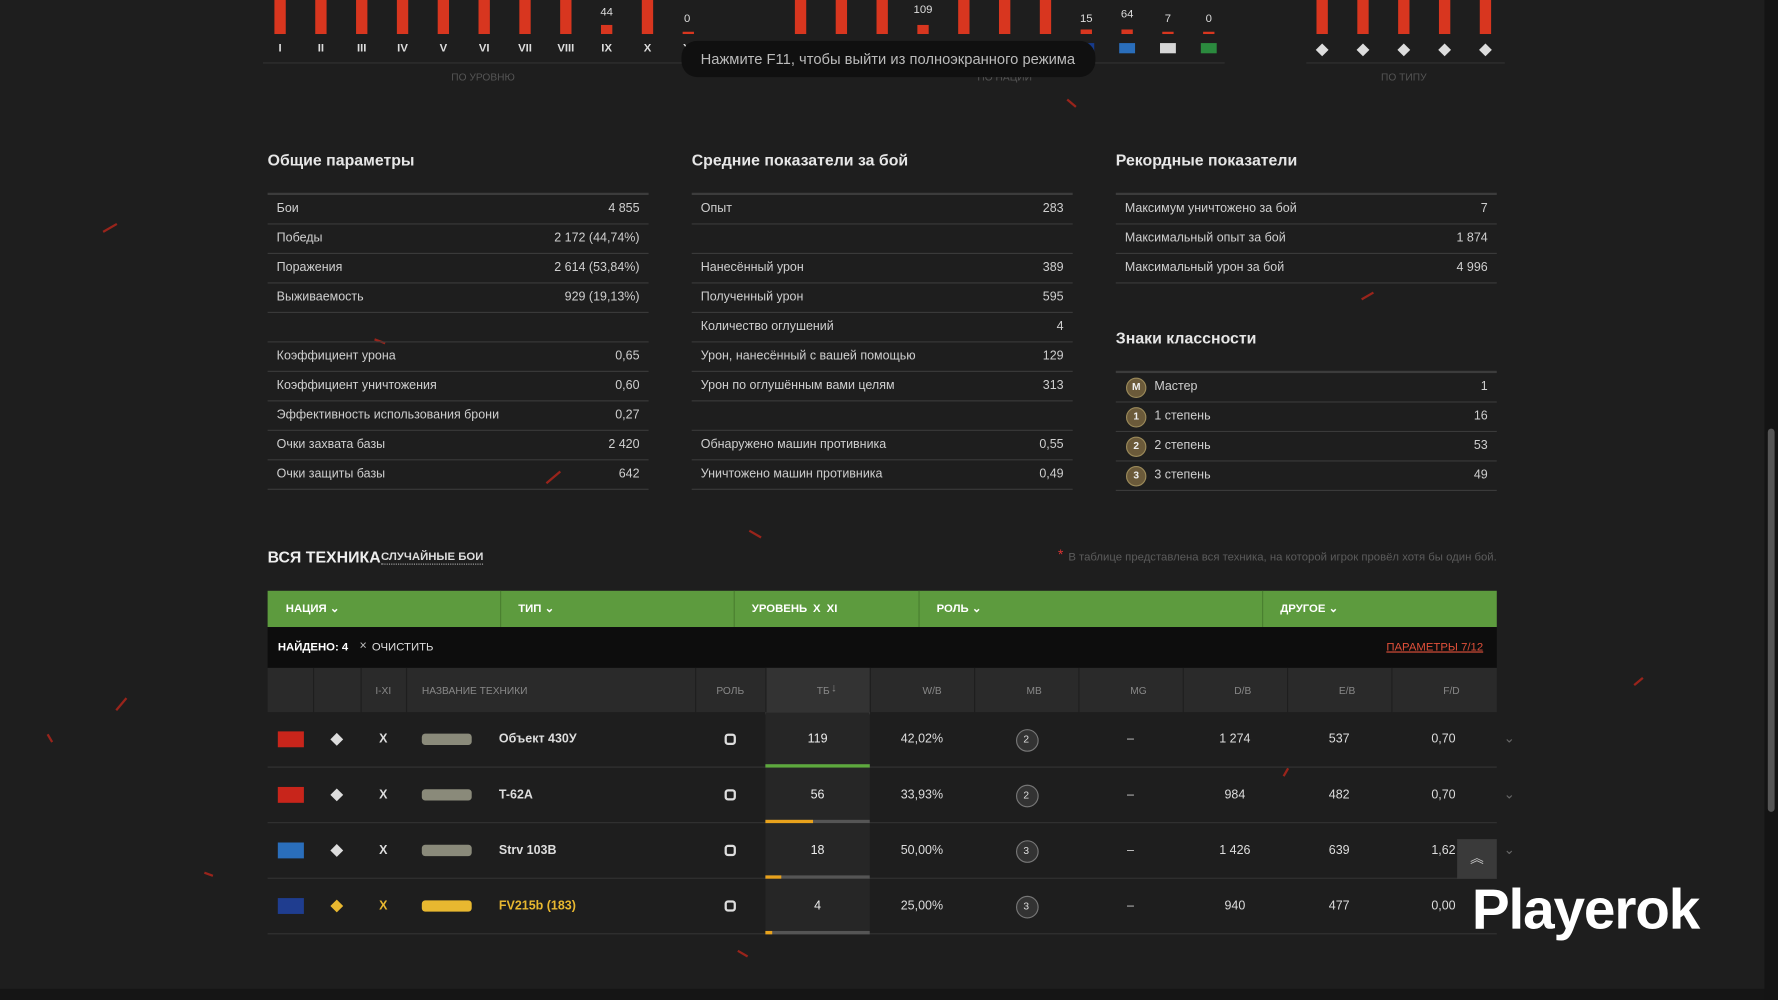  I want to click on stat-value: 929 (19,13%), so click(602, 297).